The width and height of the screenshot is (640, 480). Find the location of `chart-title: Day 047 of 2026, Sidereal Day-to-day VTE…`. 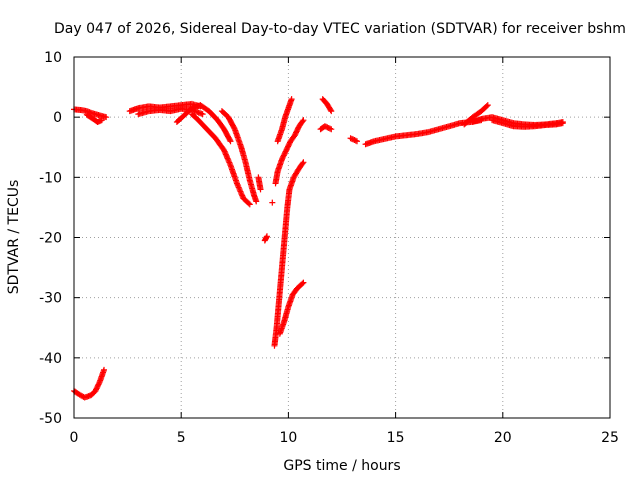

chart-title: Day 047 of 2026, Sidereal Day-to-day VTE… is located at coordinates (340, 29).